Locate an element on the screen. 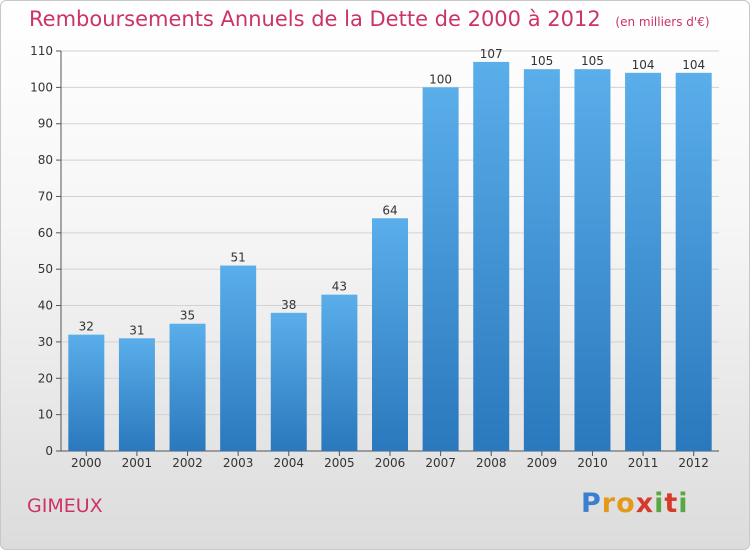 This screenshot has width=750, height=550. logo-letter: r is located at coordinates (609, 503).